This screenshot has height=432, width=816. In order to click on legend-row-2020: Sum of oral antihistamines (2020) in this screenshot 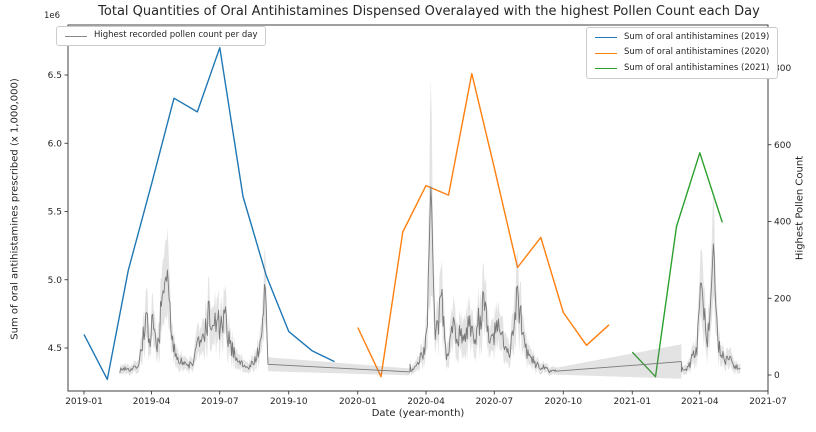, I will do `click(682, 53)`.